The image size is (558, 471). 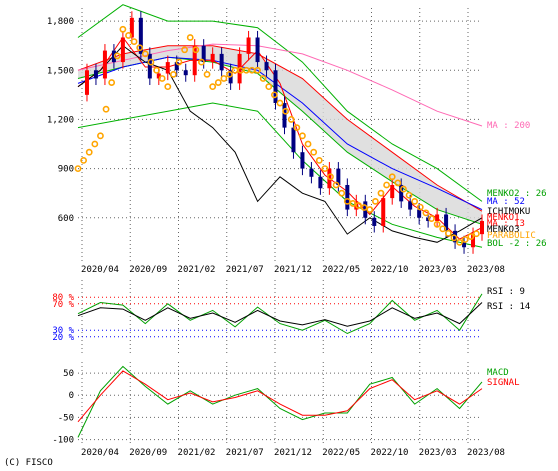 What do you see at coordinates (390, 270) in the screenshot?
I see `xtick-label: 2022/10` at bounding box center [390, 270].